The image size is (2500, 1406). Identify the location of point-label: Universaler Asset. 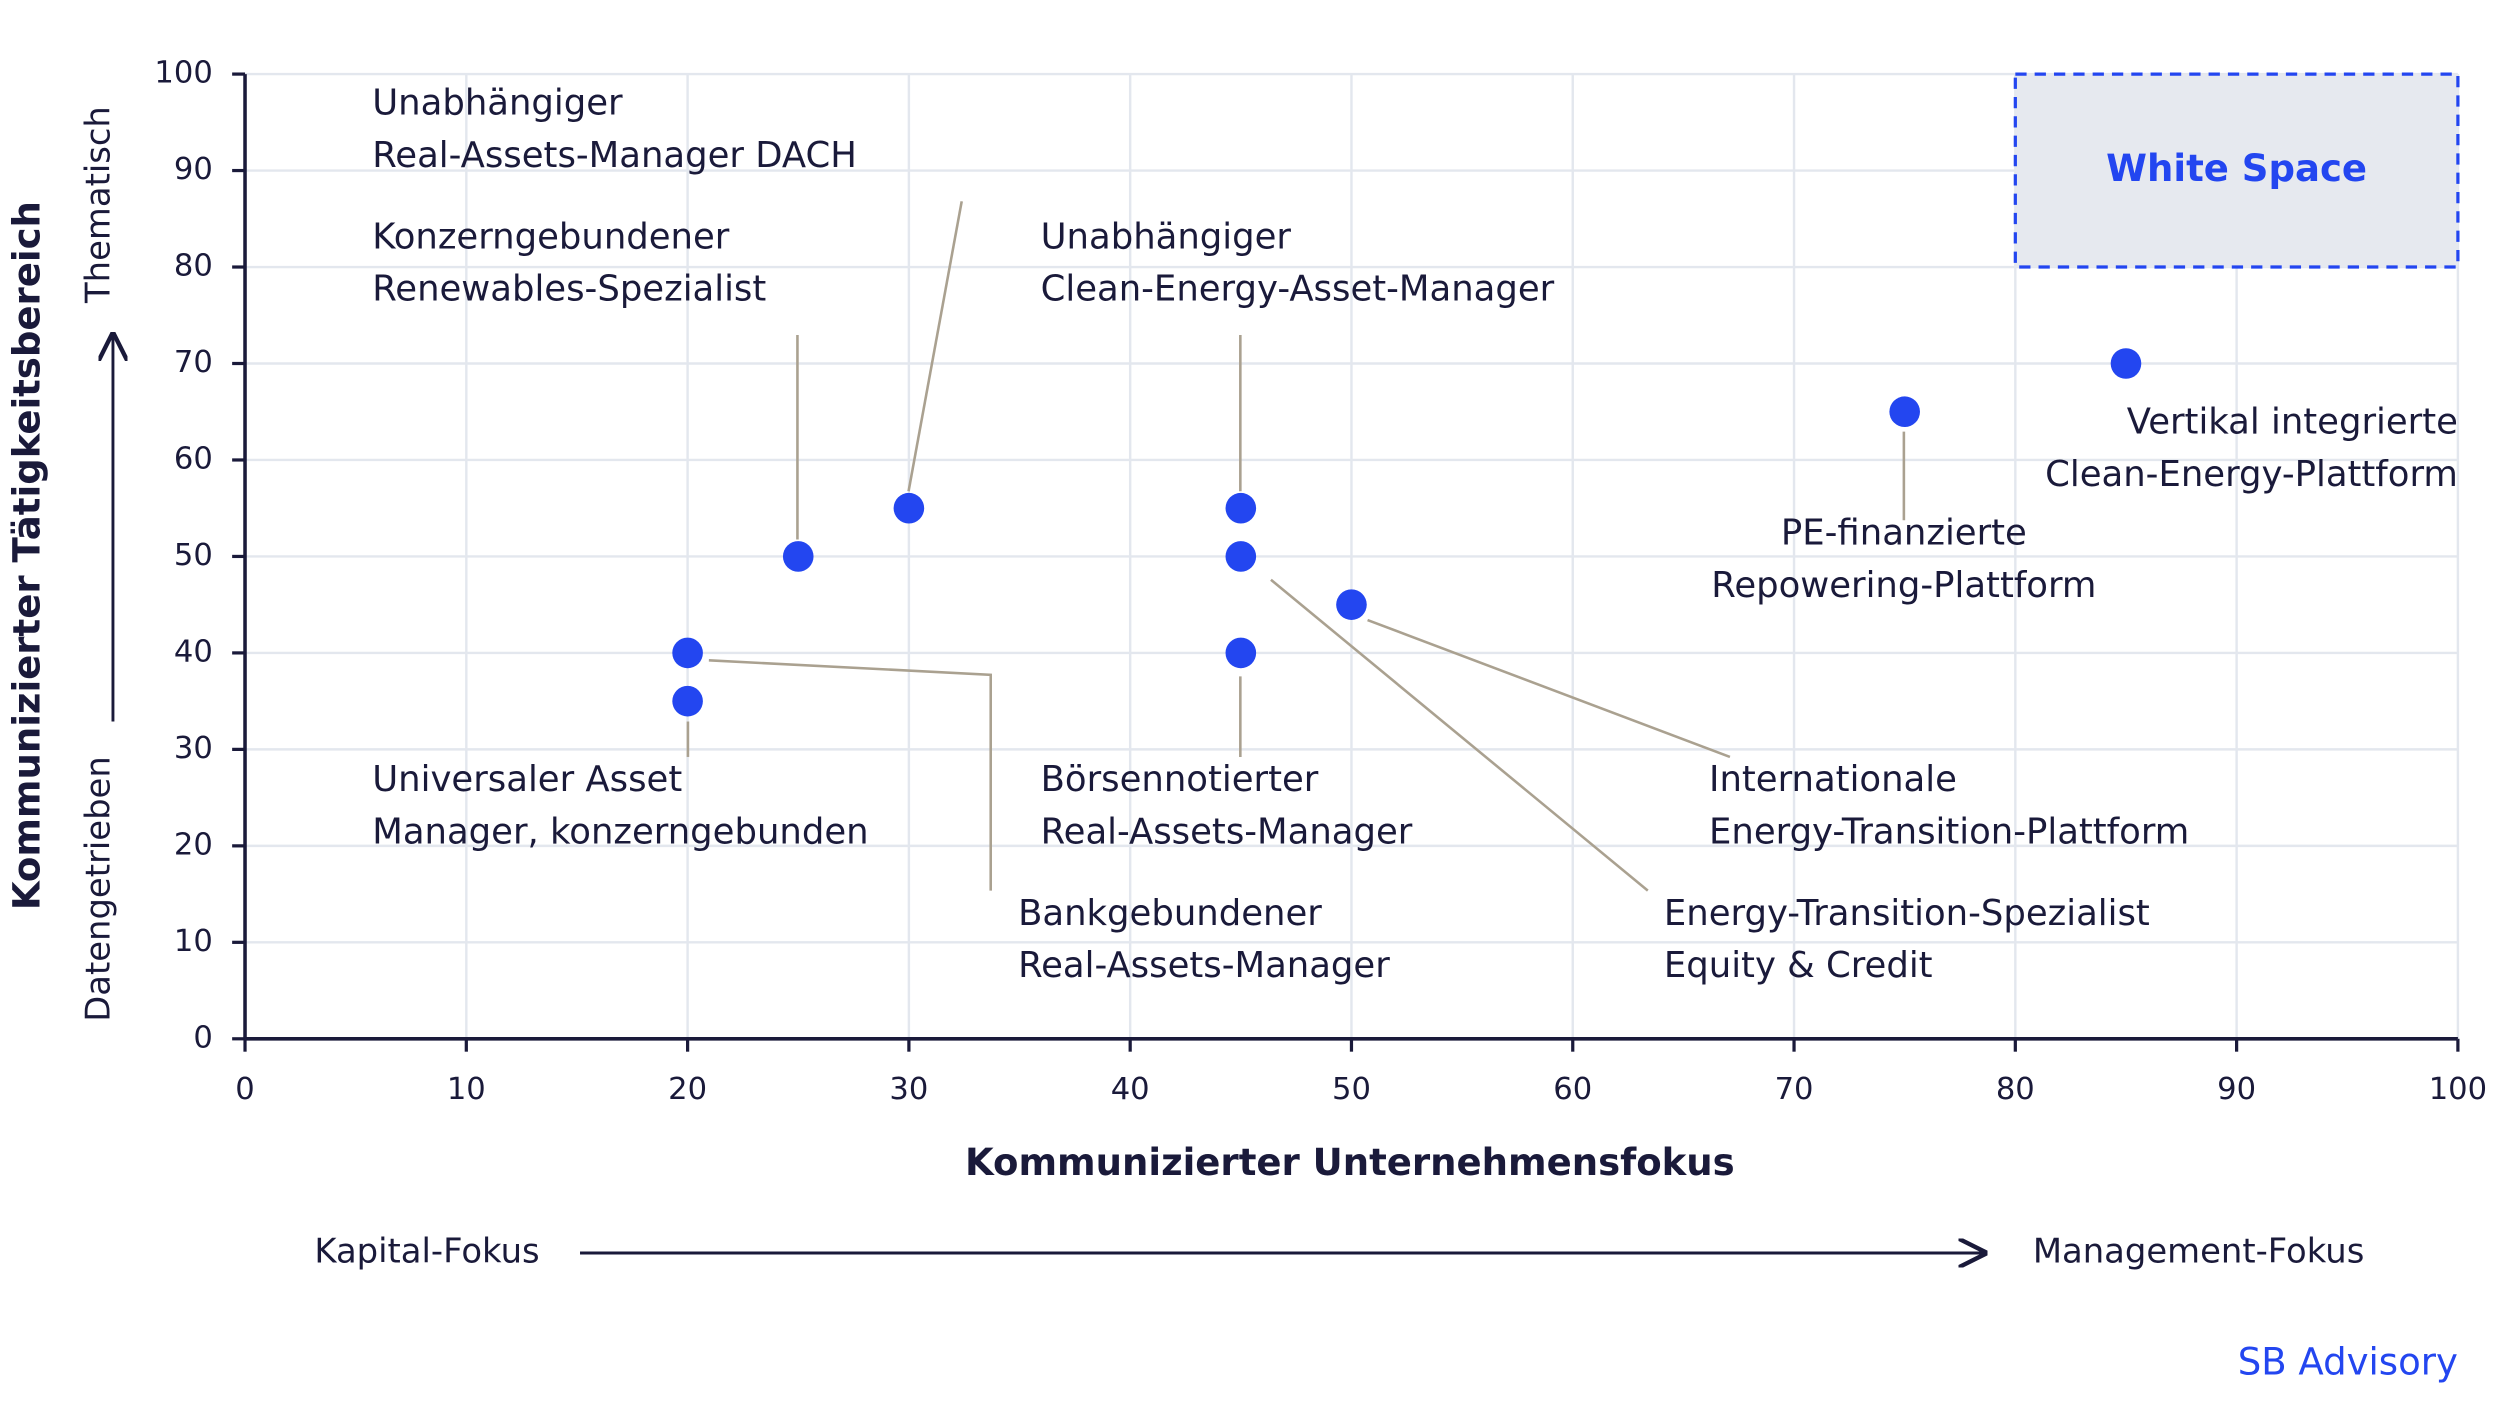
(527, 779).